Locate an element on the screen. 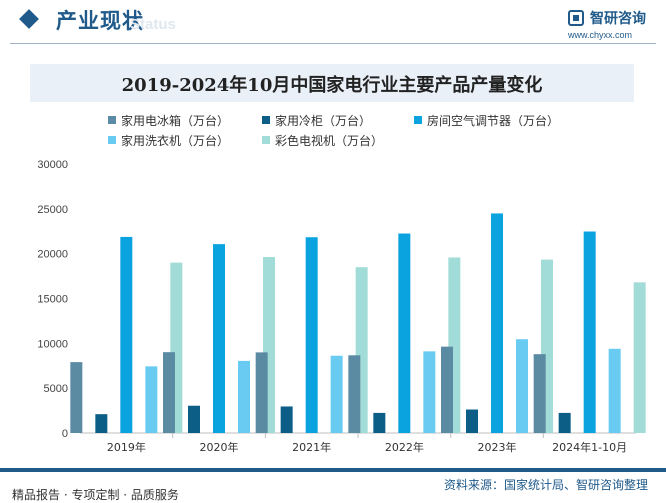 The width and height of the screenshot is (666, 503). chart-title: 2019-2024年10月中国家电行业主要产品产量变化 is located at coordinates (332, 85).